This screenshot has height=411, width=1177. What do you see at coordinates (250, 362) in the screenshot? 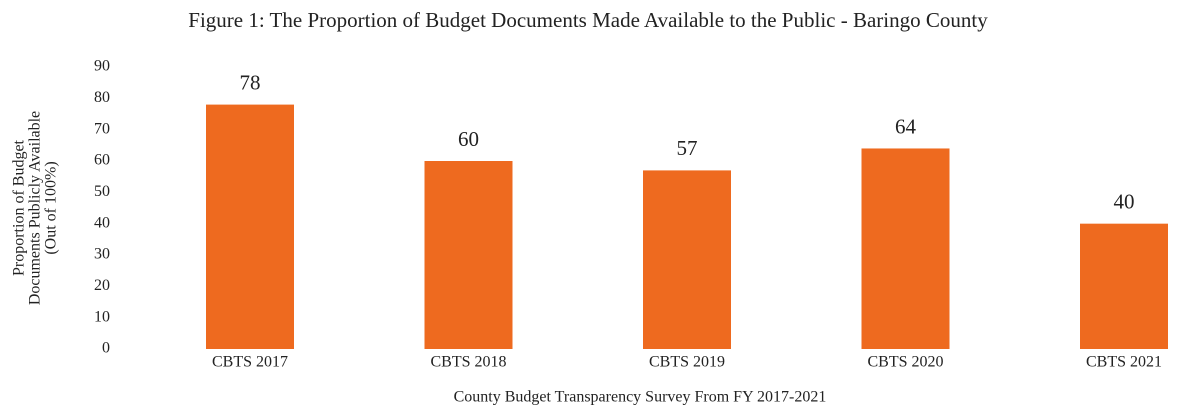
I see `x-tick-label: CBTS 2017` at bounding box center [250, 362].